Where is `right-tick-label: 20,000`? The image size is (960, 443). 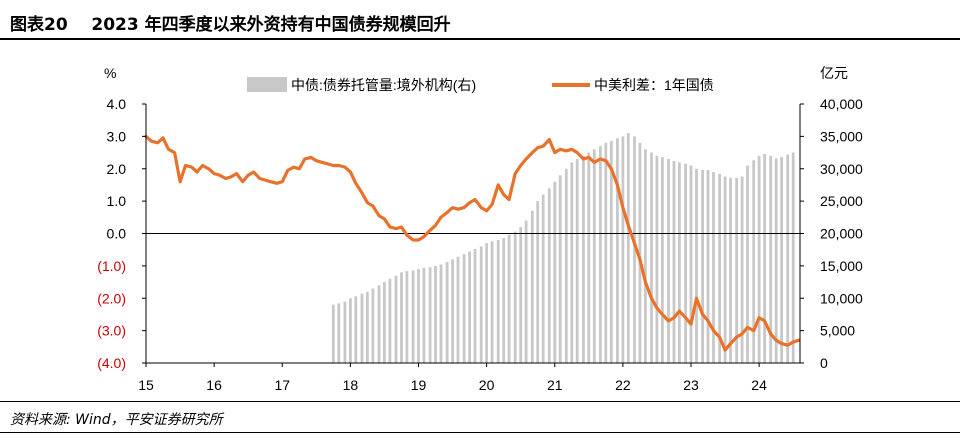
right-tick-label: 20,000 is located at coordinates (841, 234).